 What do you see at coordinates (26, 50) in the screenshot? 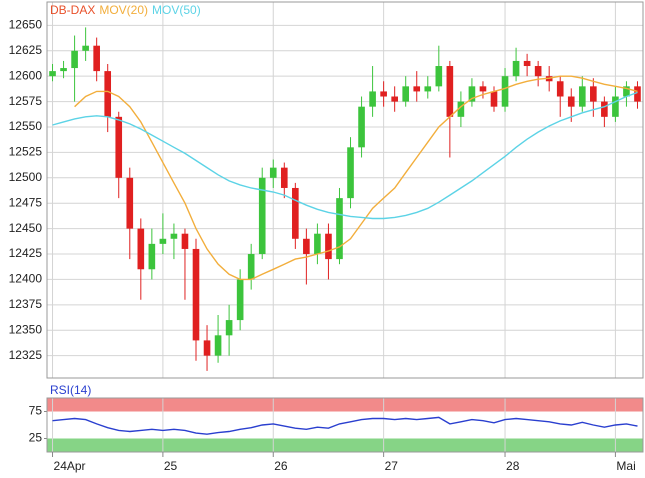
I see `y-tick-label: 12625` at bounding box center [26, 50].